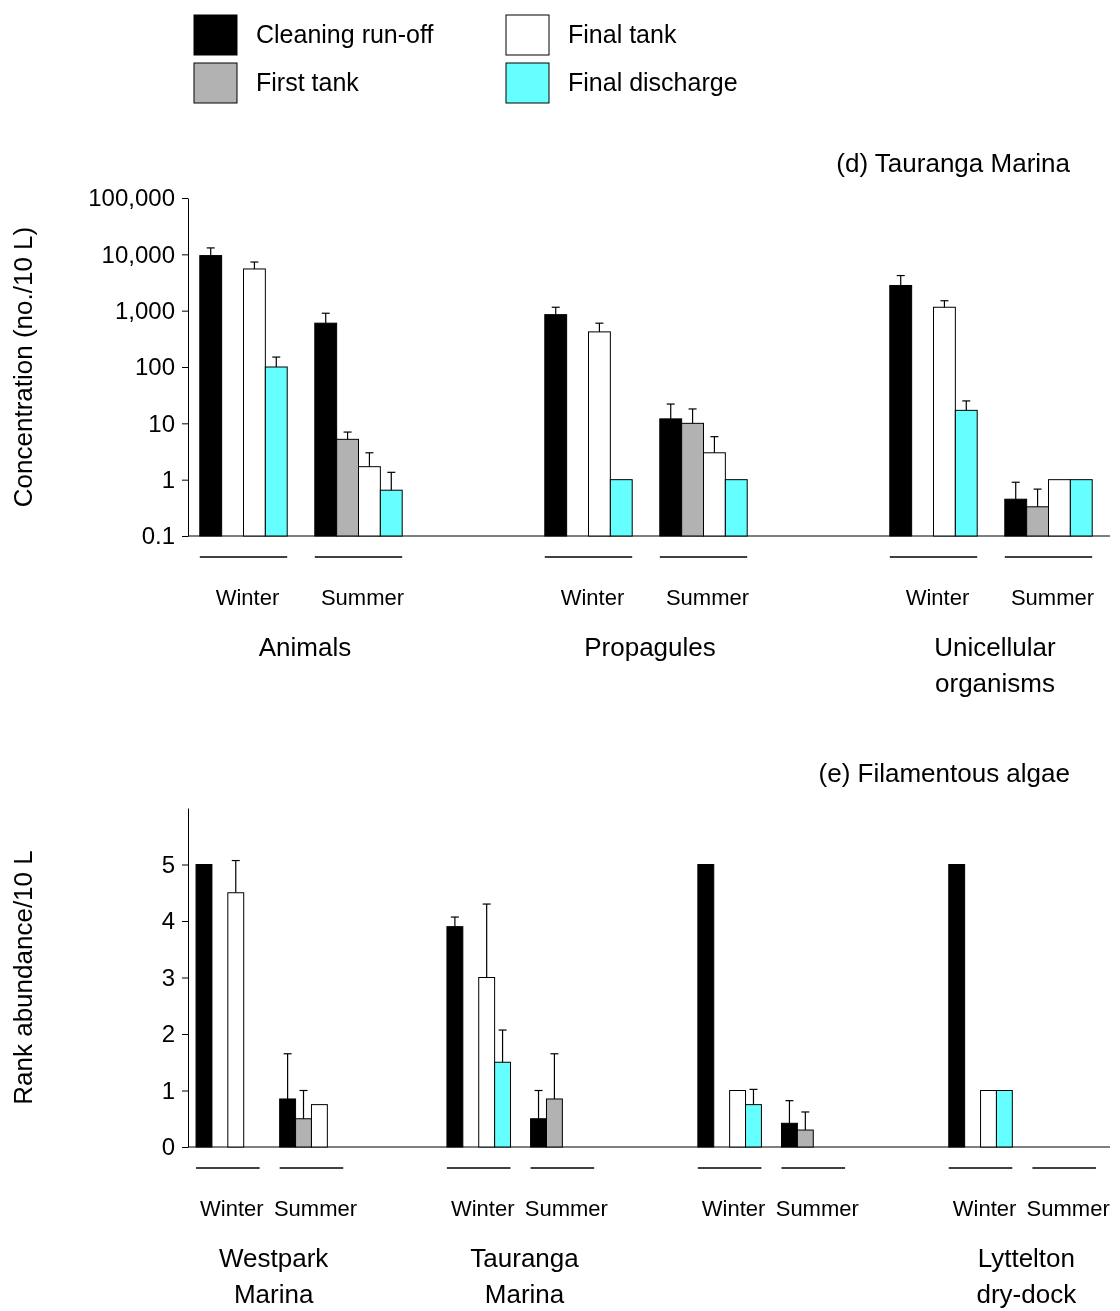  What do you see at coordinates (161, 423) in the screenshot?
I see `y-tick-label: 10` at bounding box center [161, 423].